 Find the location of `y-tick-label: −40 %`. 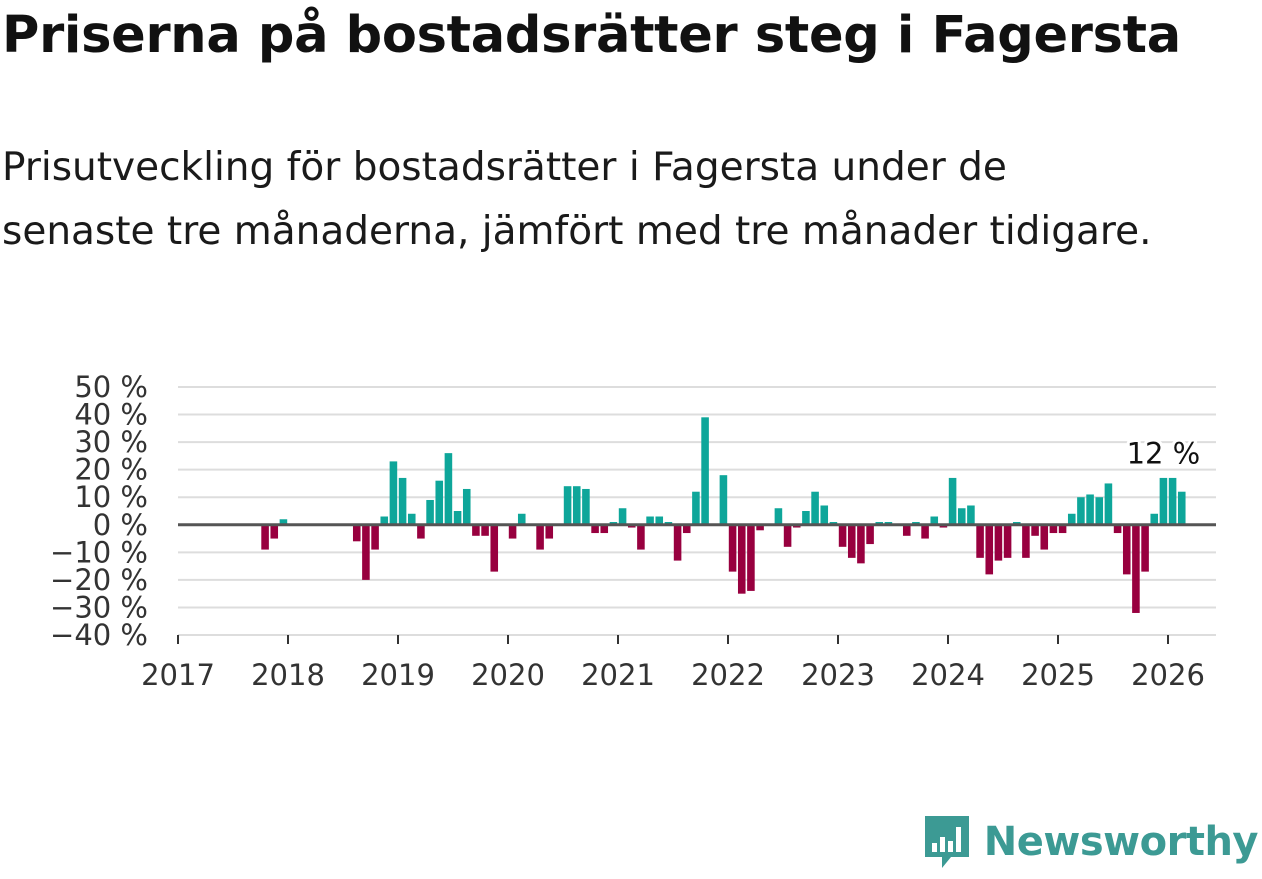

y-tick-label: −40 % is located at coordinates (99, 635).